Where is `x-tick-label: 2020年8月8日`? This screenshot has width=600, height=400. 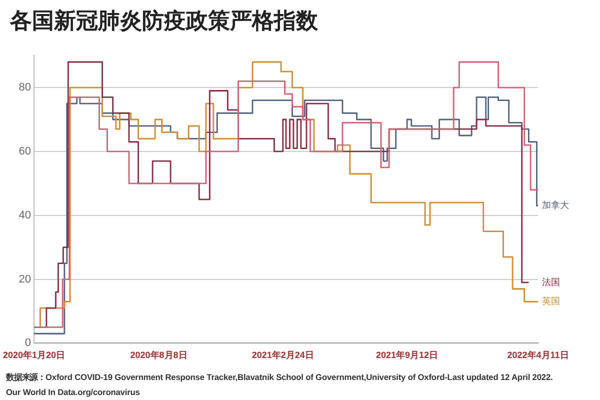 x-tick-label: 2020年8月8日 is located at coordinates (159, 355).